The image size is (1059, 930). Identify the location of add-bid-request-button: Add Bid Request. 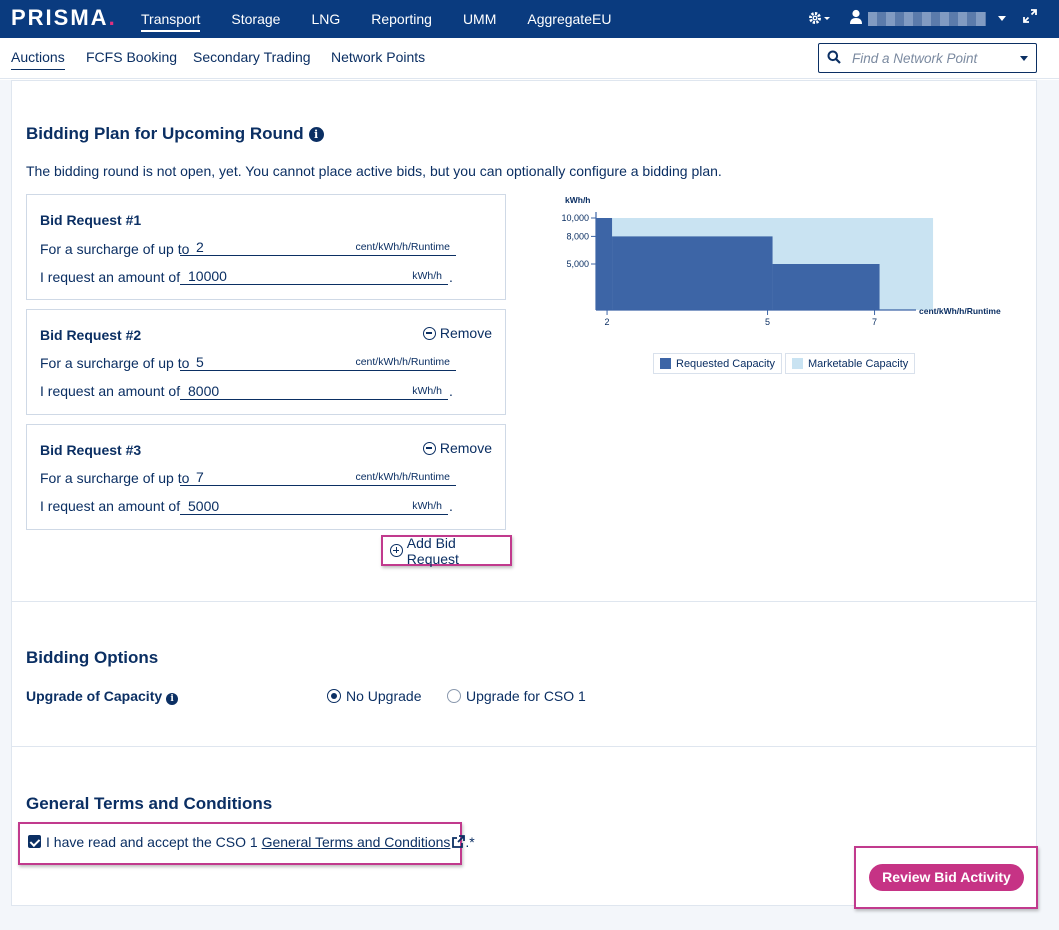
(446, 551).